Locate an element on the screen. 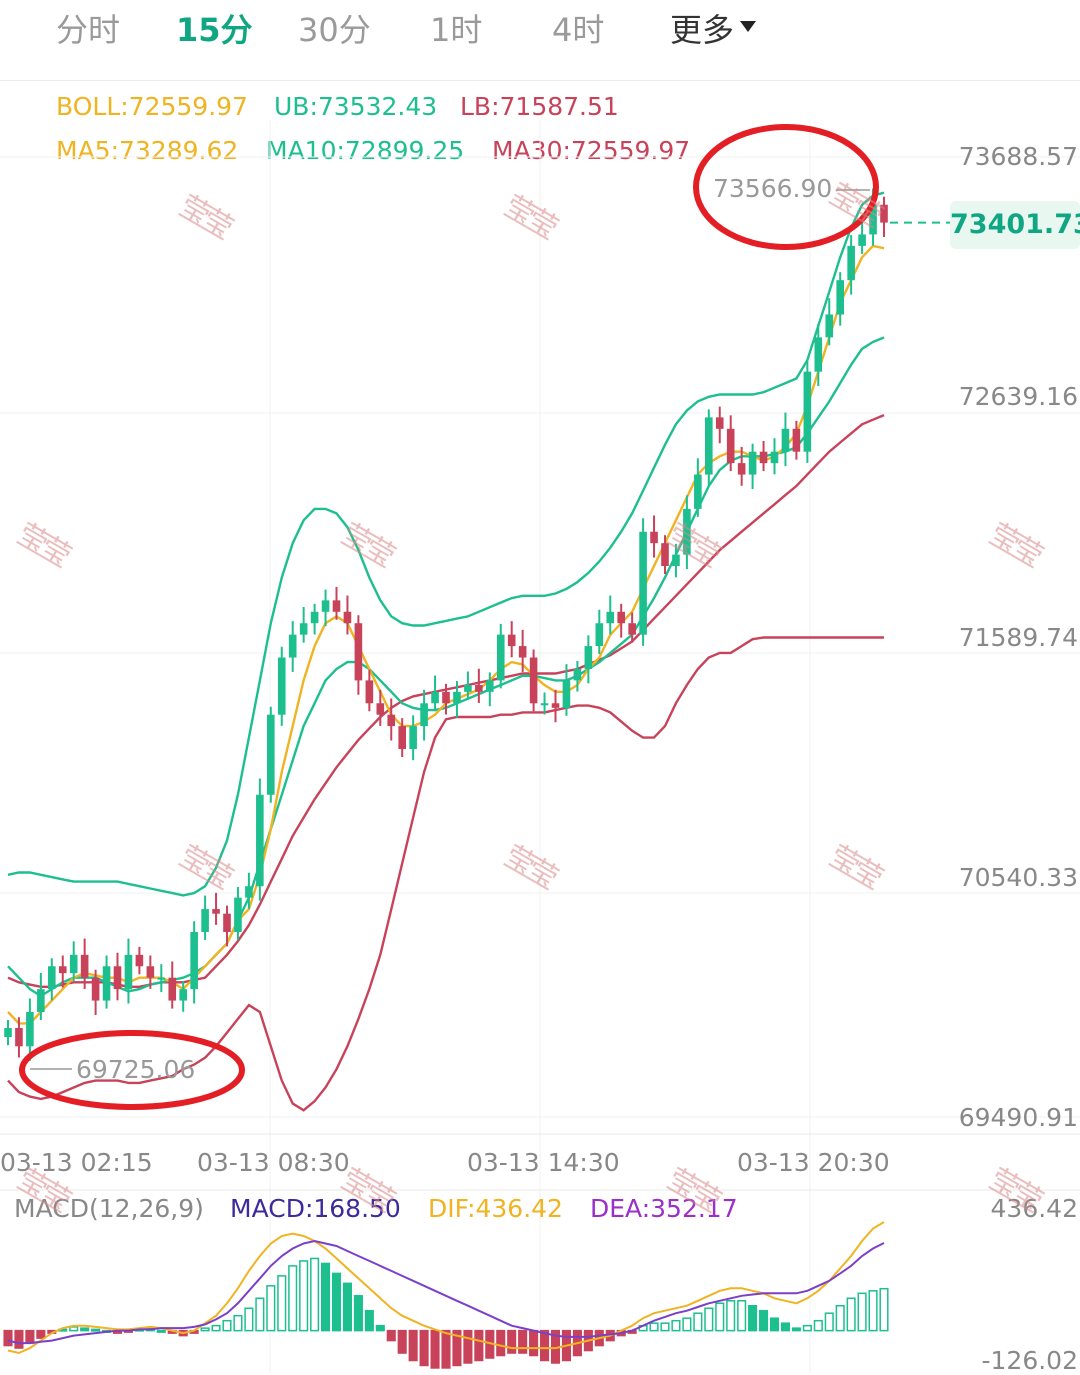 The width and height of the screenshot is (1080, 1375). caret-down-icon is located at coordinates (748, 26).